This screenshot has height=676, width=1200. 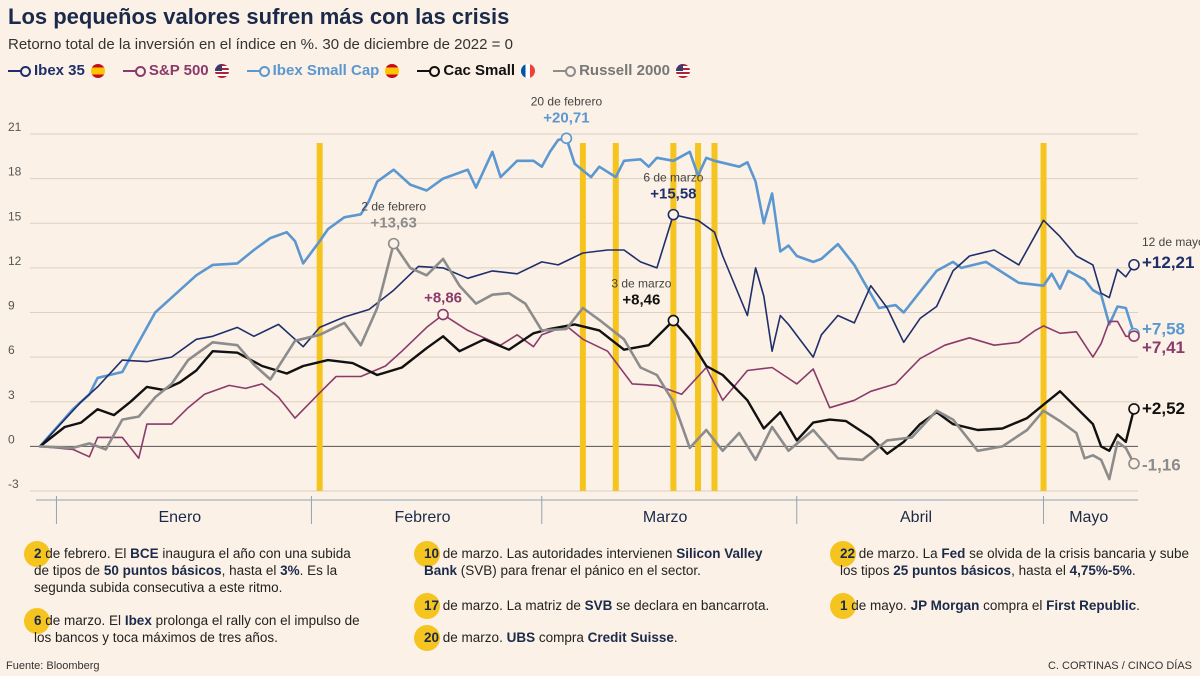 I want to click on end-value-label: +7,41, so click(x=1163, y=347).